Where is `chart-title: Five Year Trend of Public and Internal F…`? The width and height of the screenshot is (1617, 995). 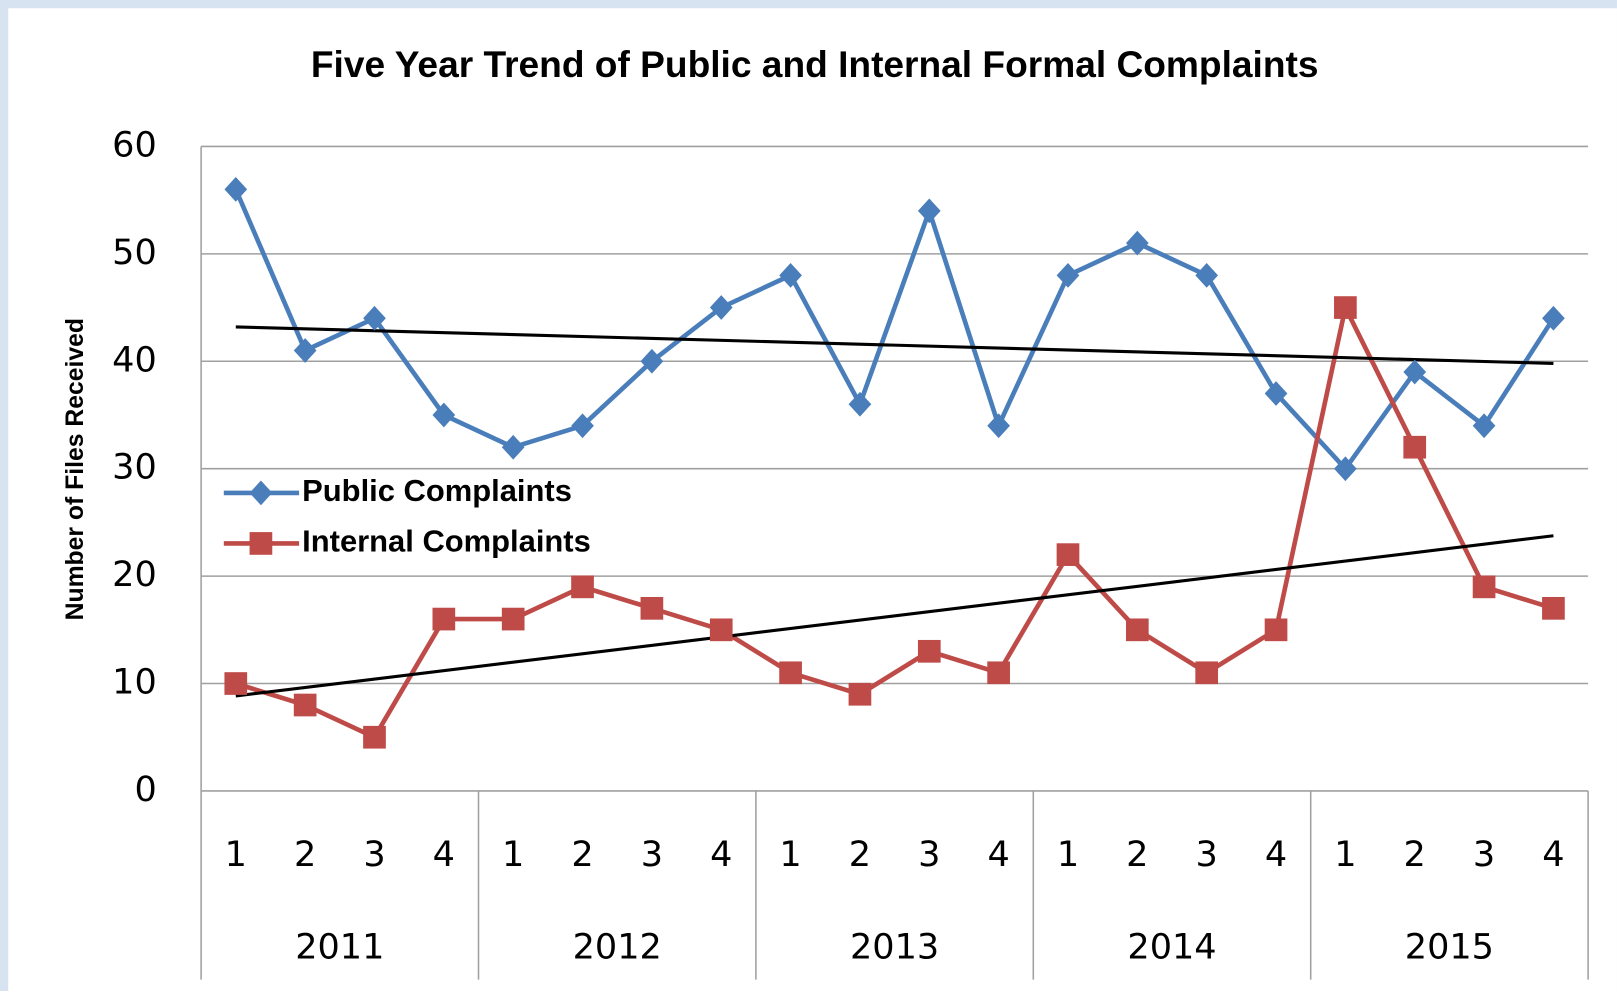 chart-title: Five Year Trend of Public and Internal F… is located at coordinates (815, 64).